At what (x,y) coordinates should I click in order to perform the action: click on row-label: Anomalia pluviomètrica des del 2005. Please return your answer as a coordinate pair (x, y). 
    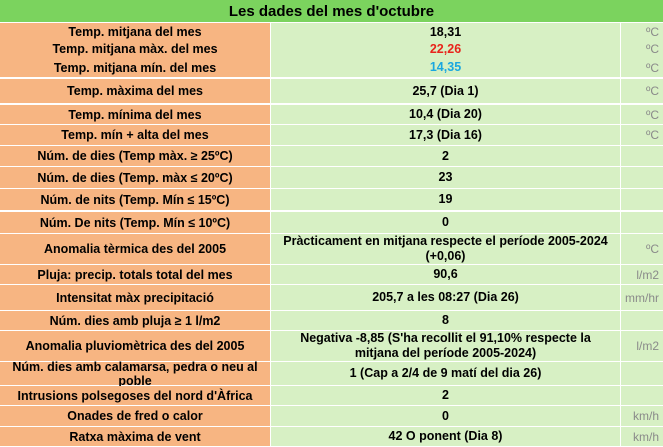
    Looking at the image, I should click on (135, 346).